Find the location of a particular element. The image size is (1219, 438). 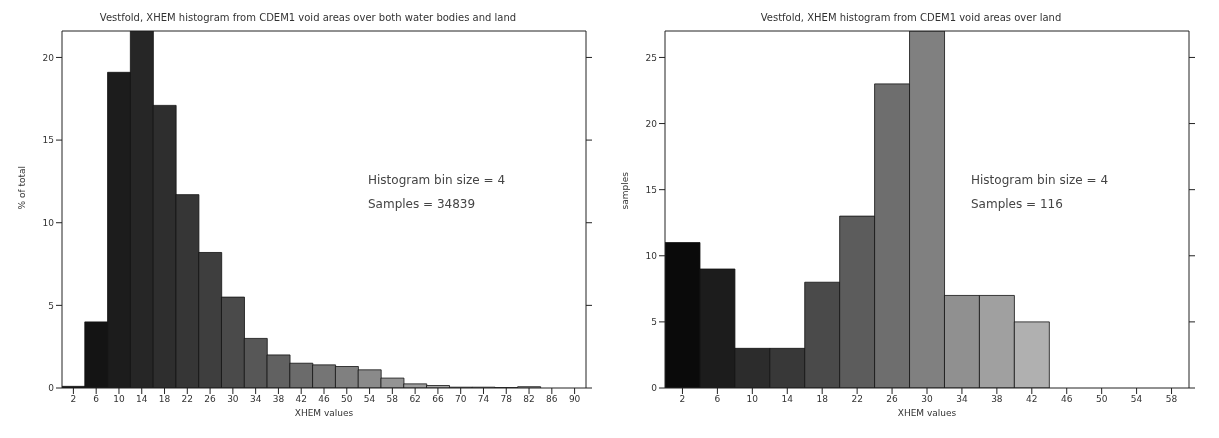

y-axis-title: % of total is located at coordinates (22, 187).